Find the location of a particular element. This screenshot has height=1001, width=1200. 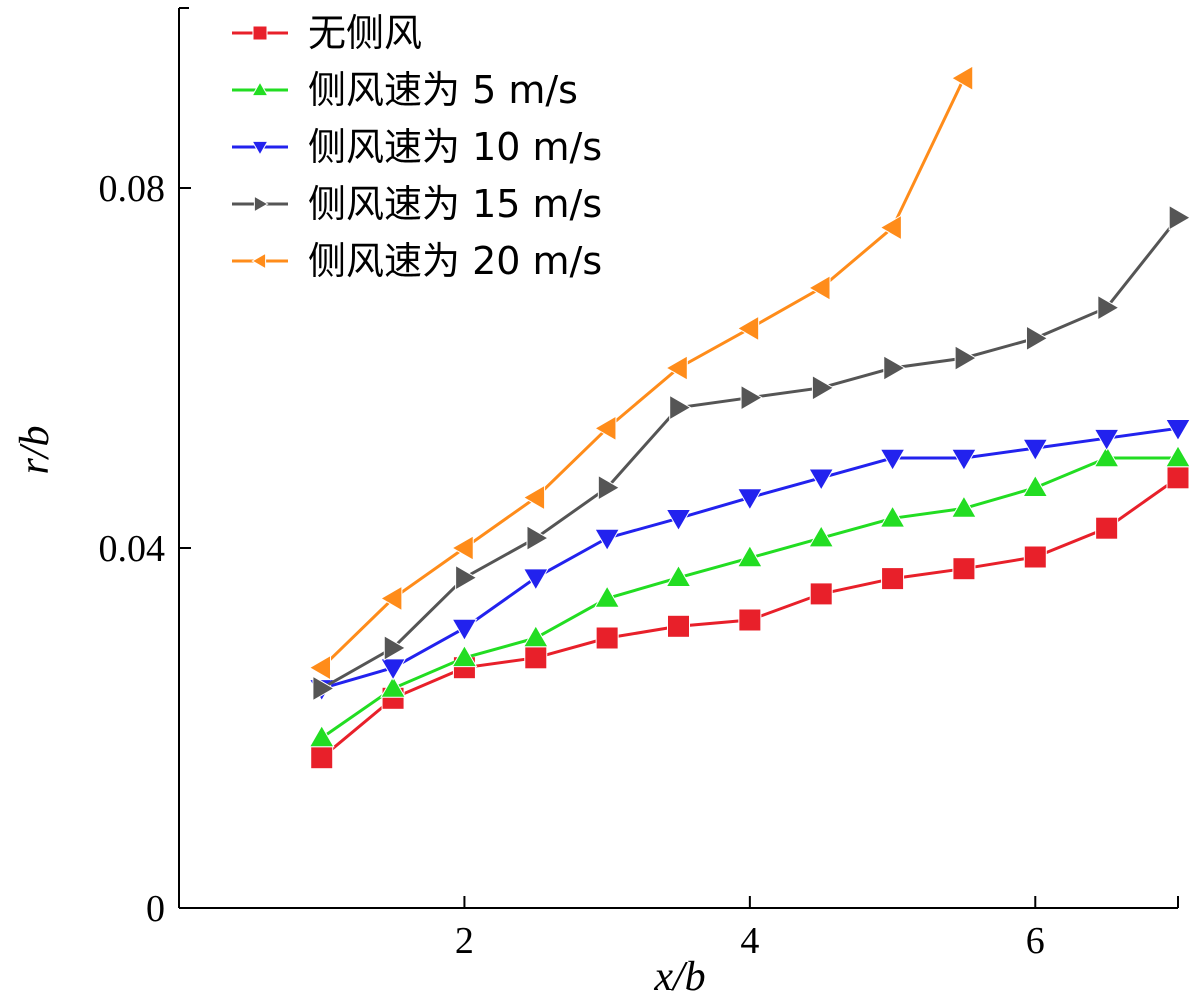

x-tick-label: 4 is located at coordinates (749, 941).